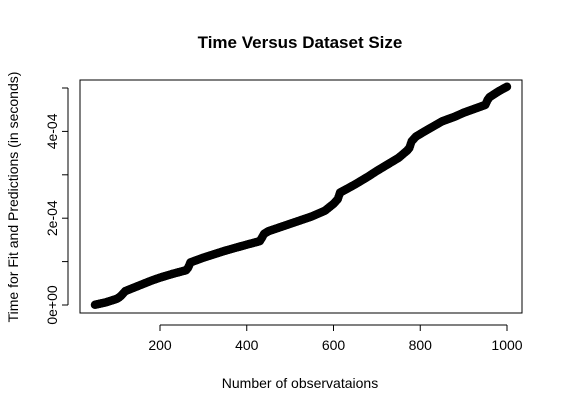 Image resolution: width=563 pixels, height=412 pixels. What do you see at coordinates (160, 345) in the screenshot?
I see `x-tick-label: 200` at bounding box center [160, 345].